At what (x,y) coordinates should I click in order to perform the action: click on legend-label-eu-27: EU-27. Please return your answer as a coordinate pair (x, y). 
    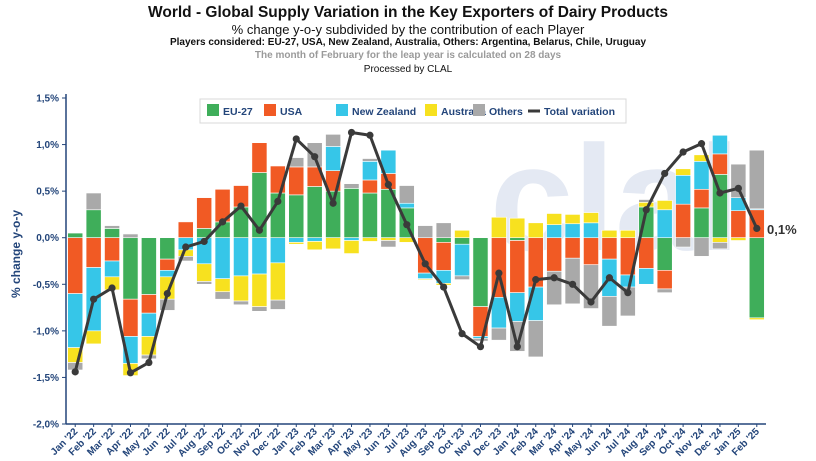
    Looking at the image, I should click on (238, 112).